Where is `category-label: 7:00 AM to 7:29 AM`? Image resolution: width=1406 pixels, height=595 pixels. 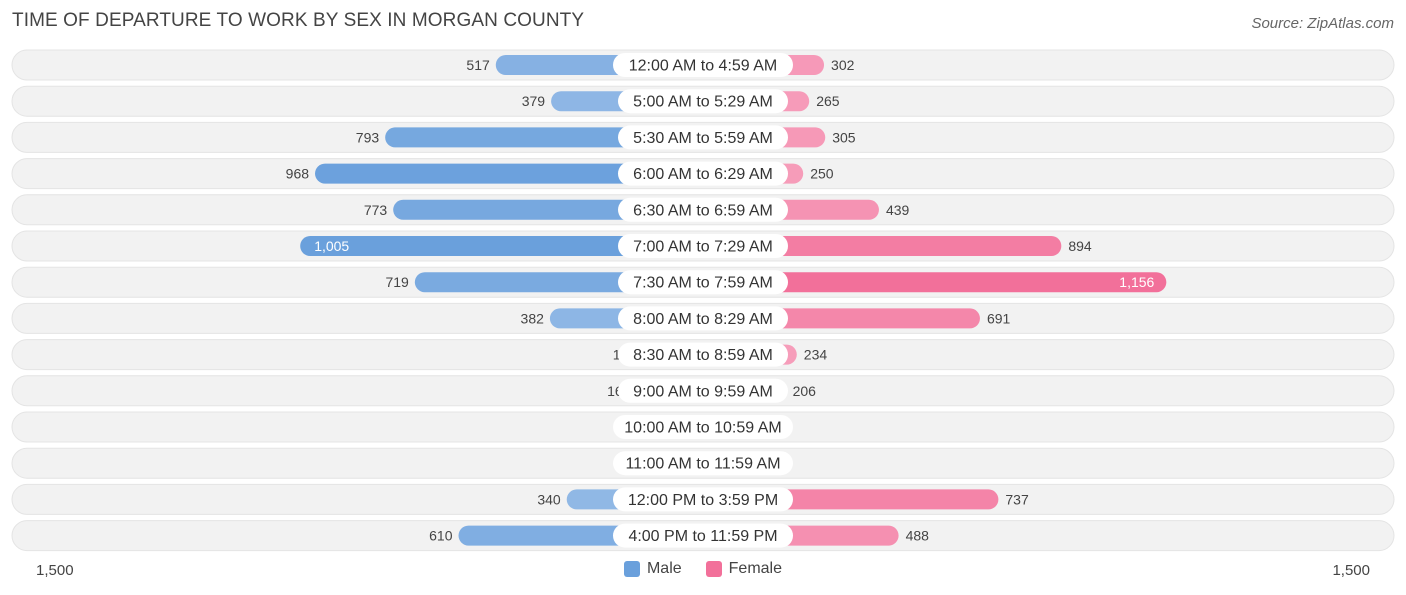 category-label: 7:00 AM to 7:29 AM is located at coordinates (703, 247).